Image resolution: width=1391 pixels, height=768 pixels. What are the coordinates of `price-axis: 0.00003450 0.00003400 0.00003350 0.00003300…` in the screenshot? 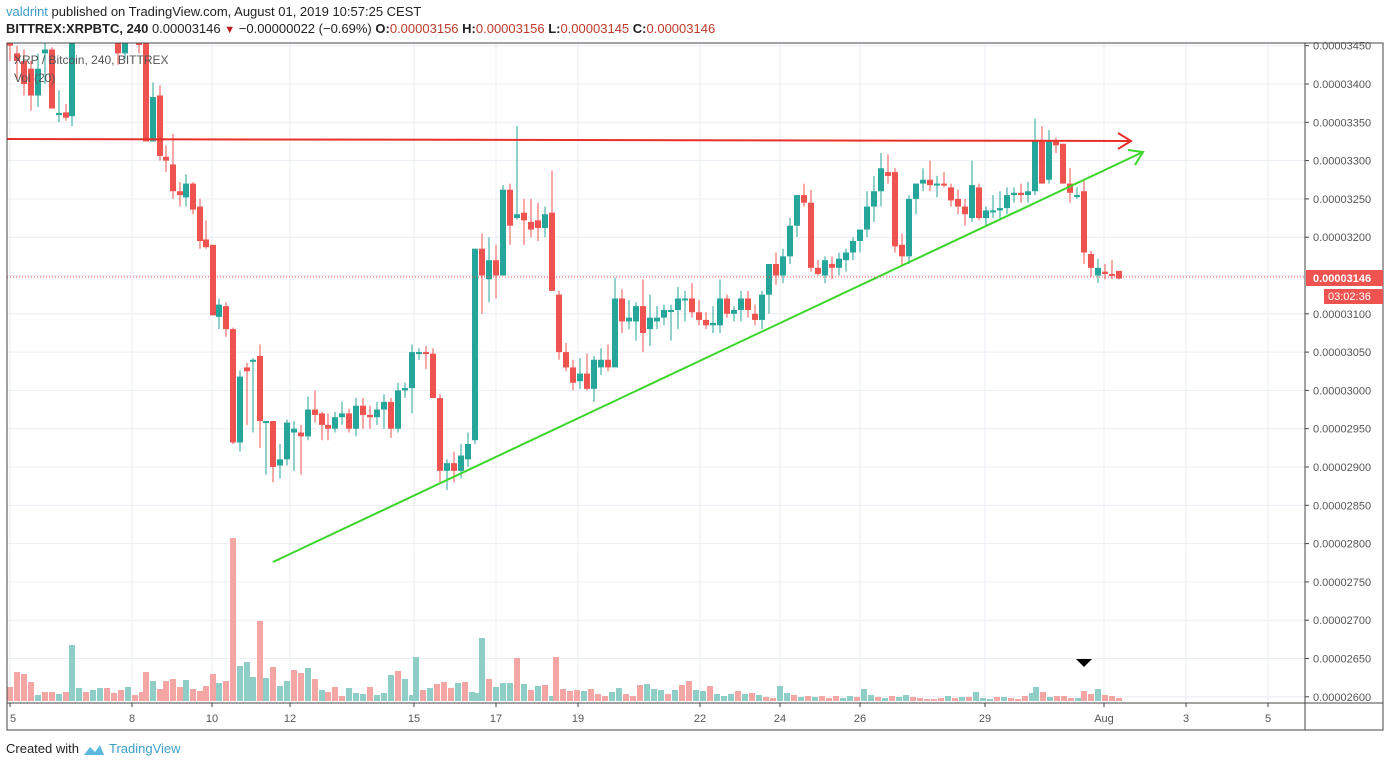 It's located at (1344, 372).